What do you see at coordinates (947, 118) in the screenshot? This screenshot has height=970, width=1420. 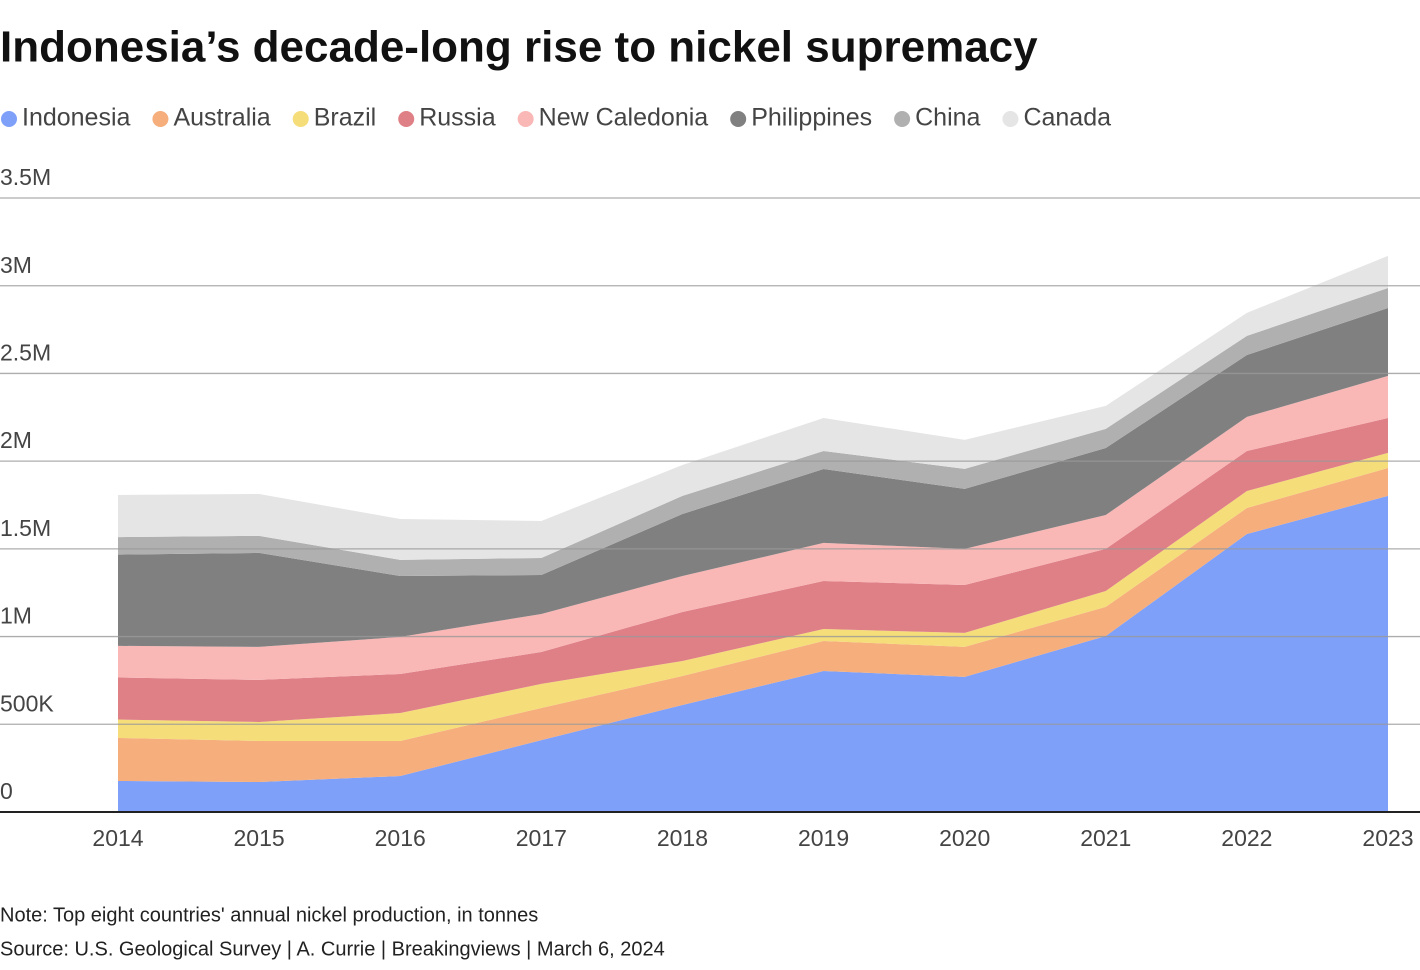 I see `legend-label: China` at bounding box center [947, 118].